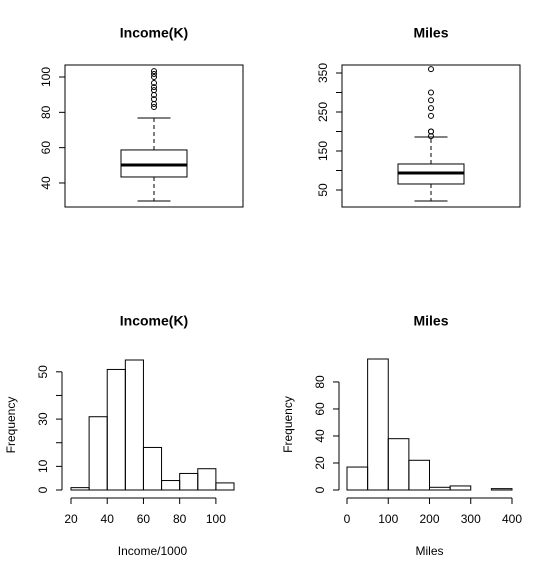 This screenshot has width=554, height=577. I want to click on x-tick-label: 60, so click(144, 519).